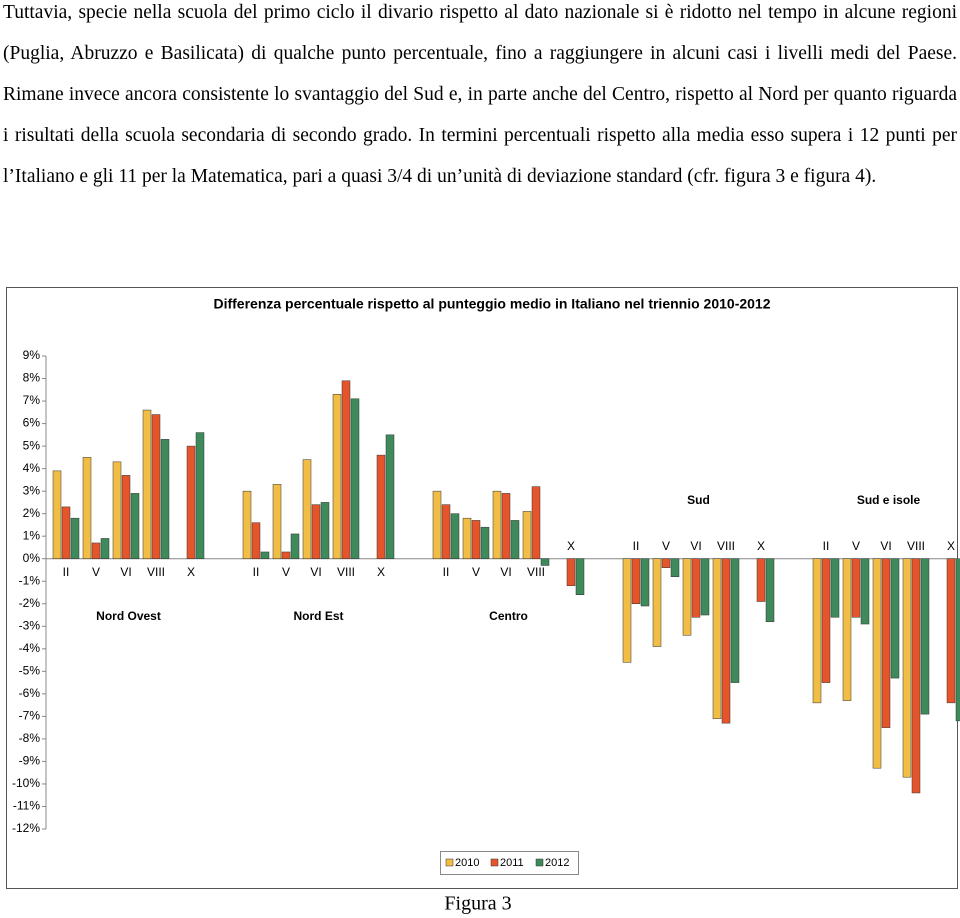 Image resolution: width=960 pixels, height=918 pixels. I want to click on y-tick-label: 5%, so click(32, 445).